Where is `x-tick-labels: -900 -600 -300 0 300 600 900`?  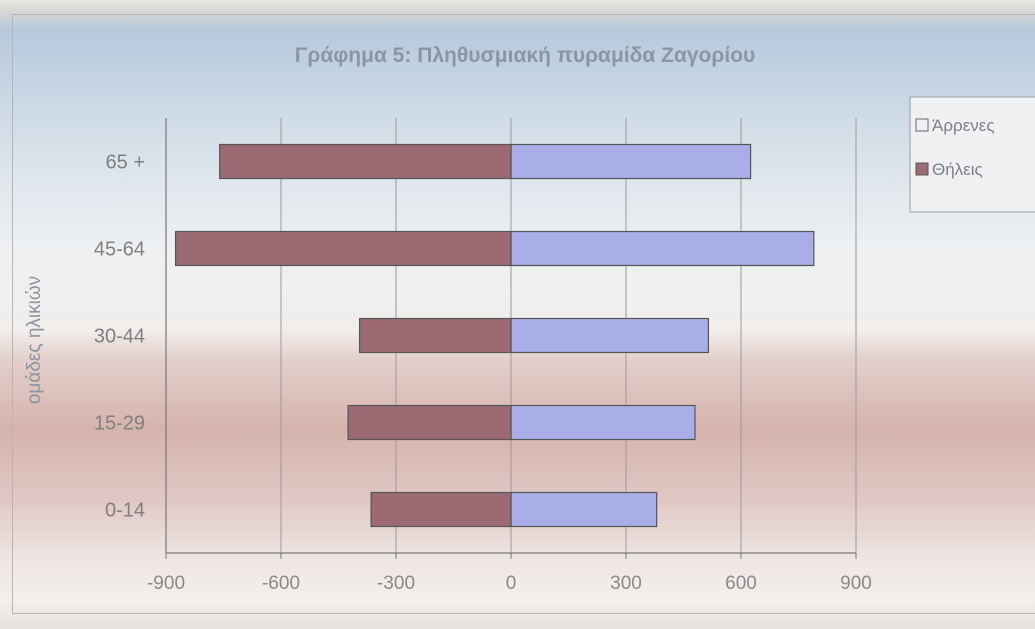 x-tick-labels: -900 -600 -300 0 300 600 900 is located at coordinates (509, 583).